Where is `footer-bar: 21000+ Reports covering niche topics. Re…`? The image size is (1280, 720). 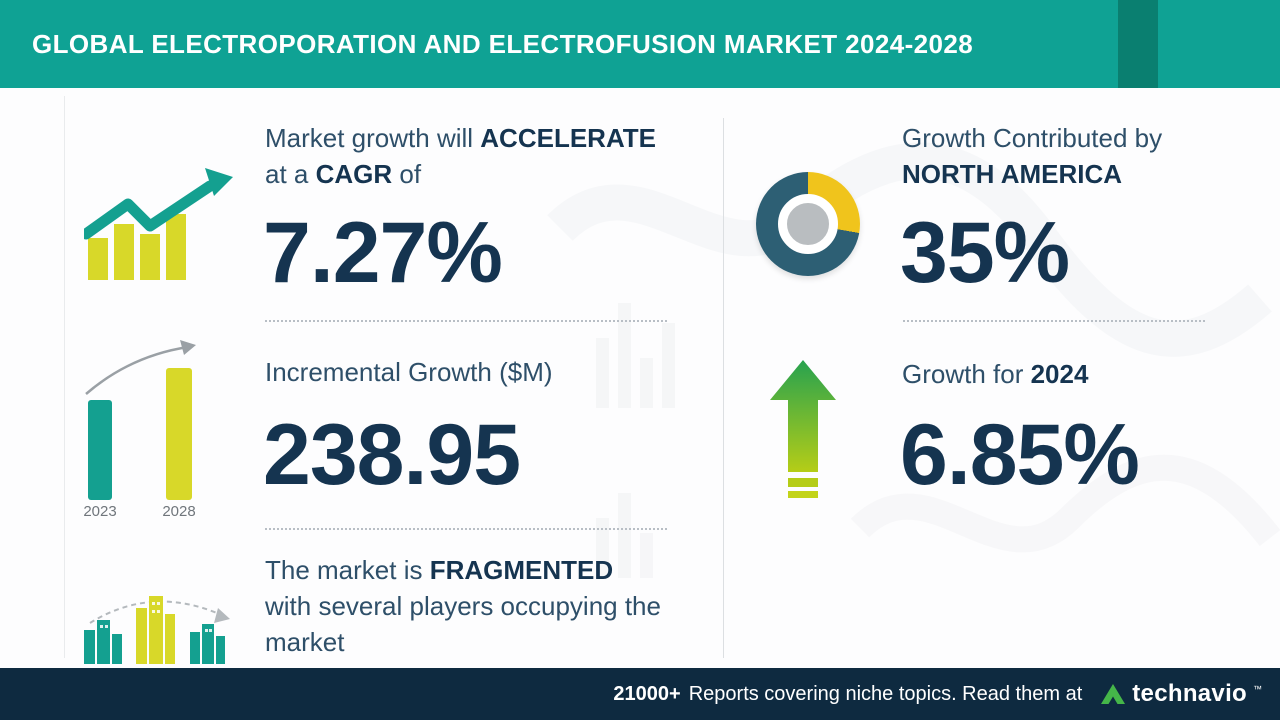
footer-bar: 21000+ Reports covering niche topics. Re… is located at coordinates (640, 694).